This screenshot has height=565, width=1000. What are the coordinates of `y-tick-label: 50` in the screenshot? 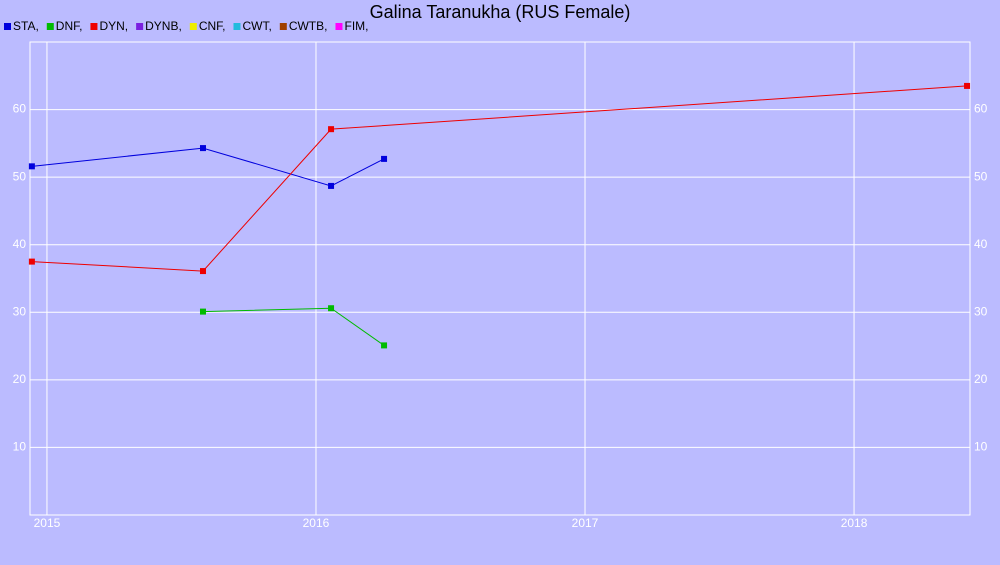 It's located at (20, 176).